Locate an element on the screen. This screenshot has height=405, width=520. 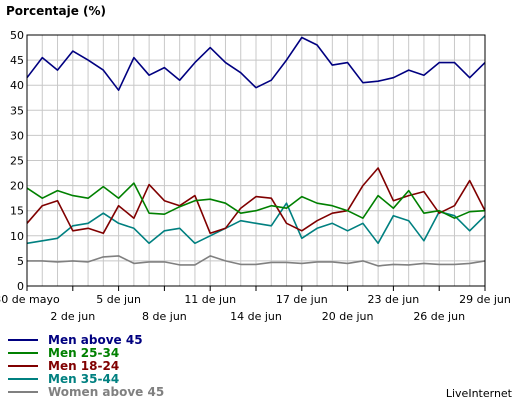
y-tick-label: 15 is located at coordinates (17, 211).